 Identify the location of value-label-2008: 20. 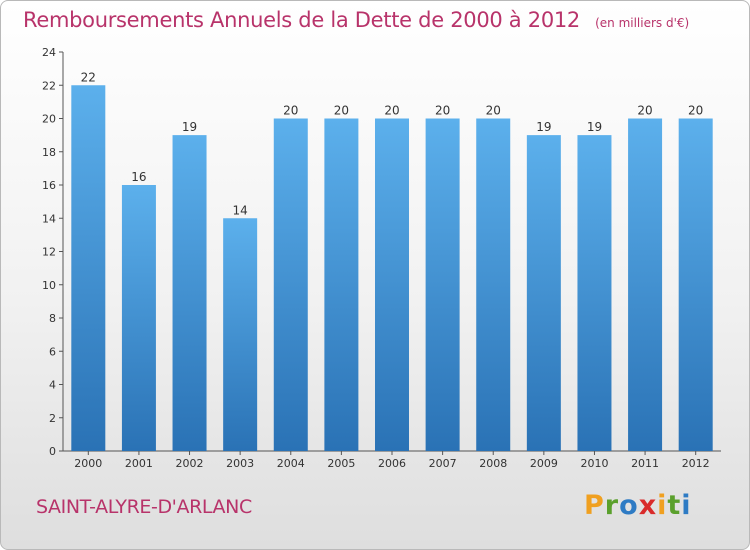
(493, 111).